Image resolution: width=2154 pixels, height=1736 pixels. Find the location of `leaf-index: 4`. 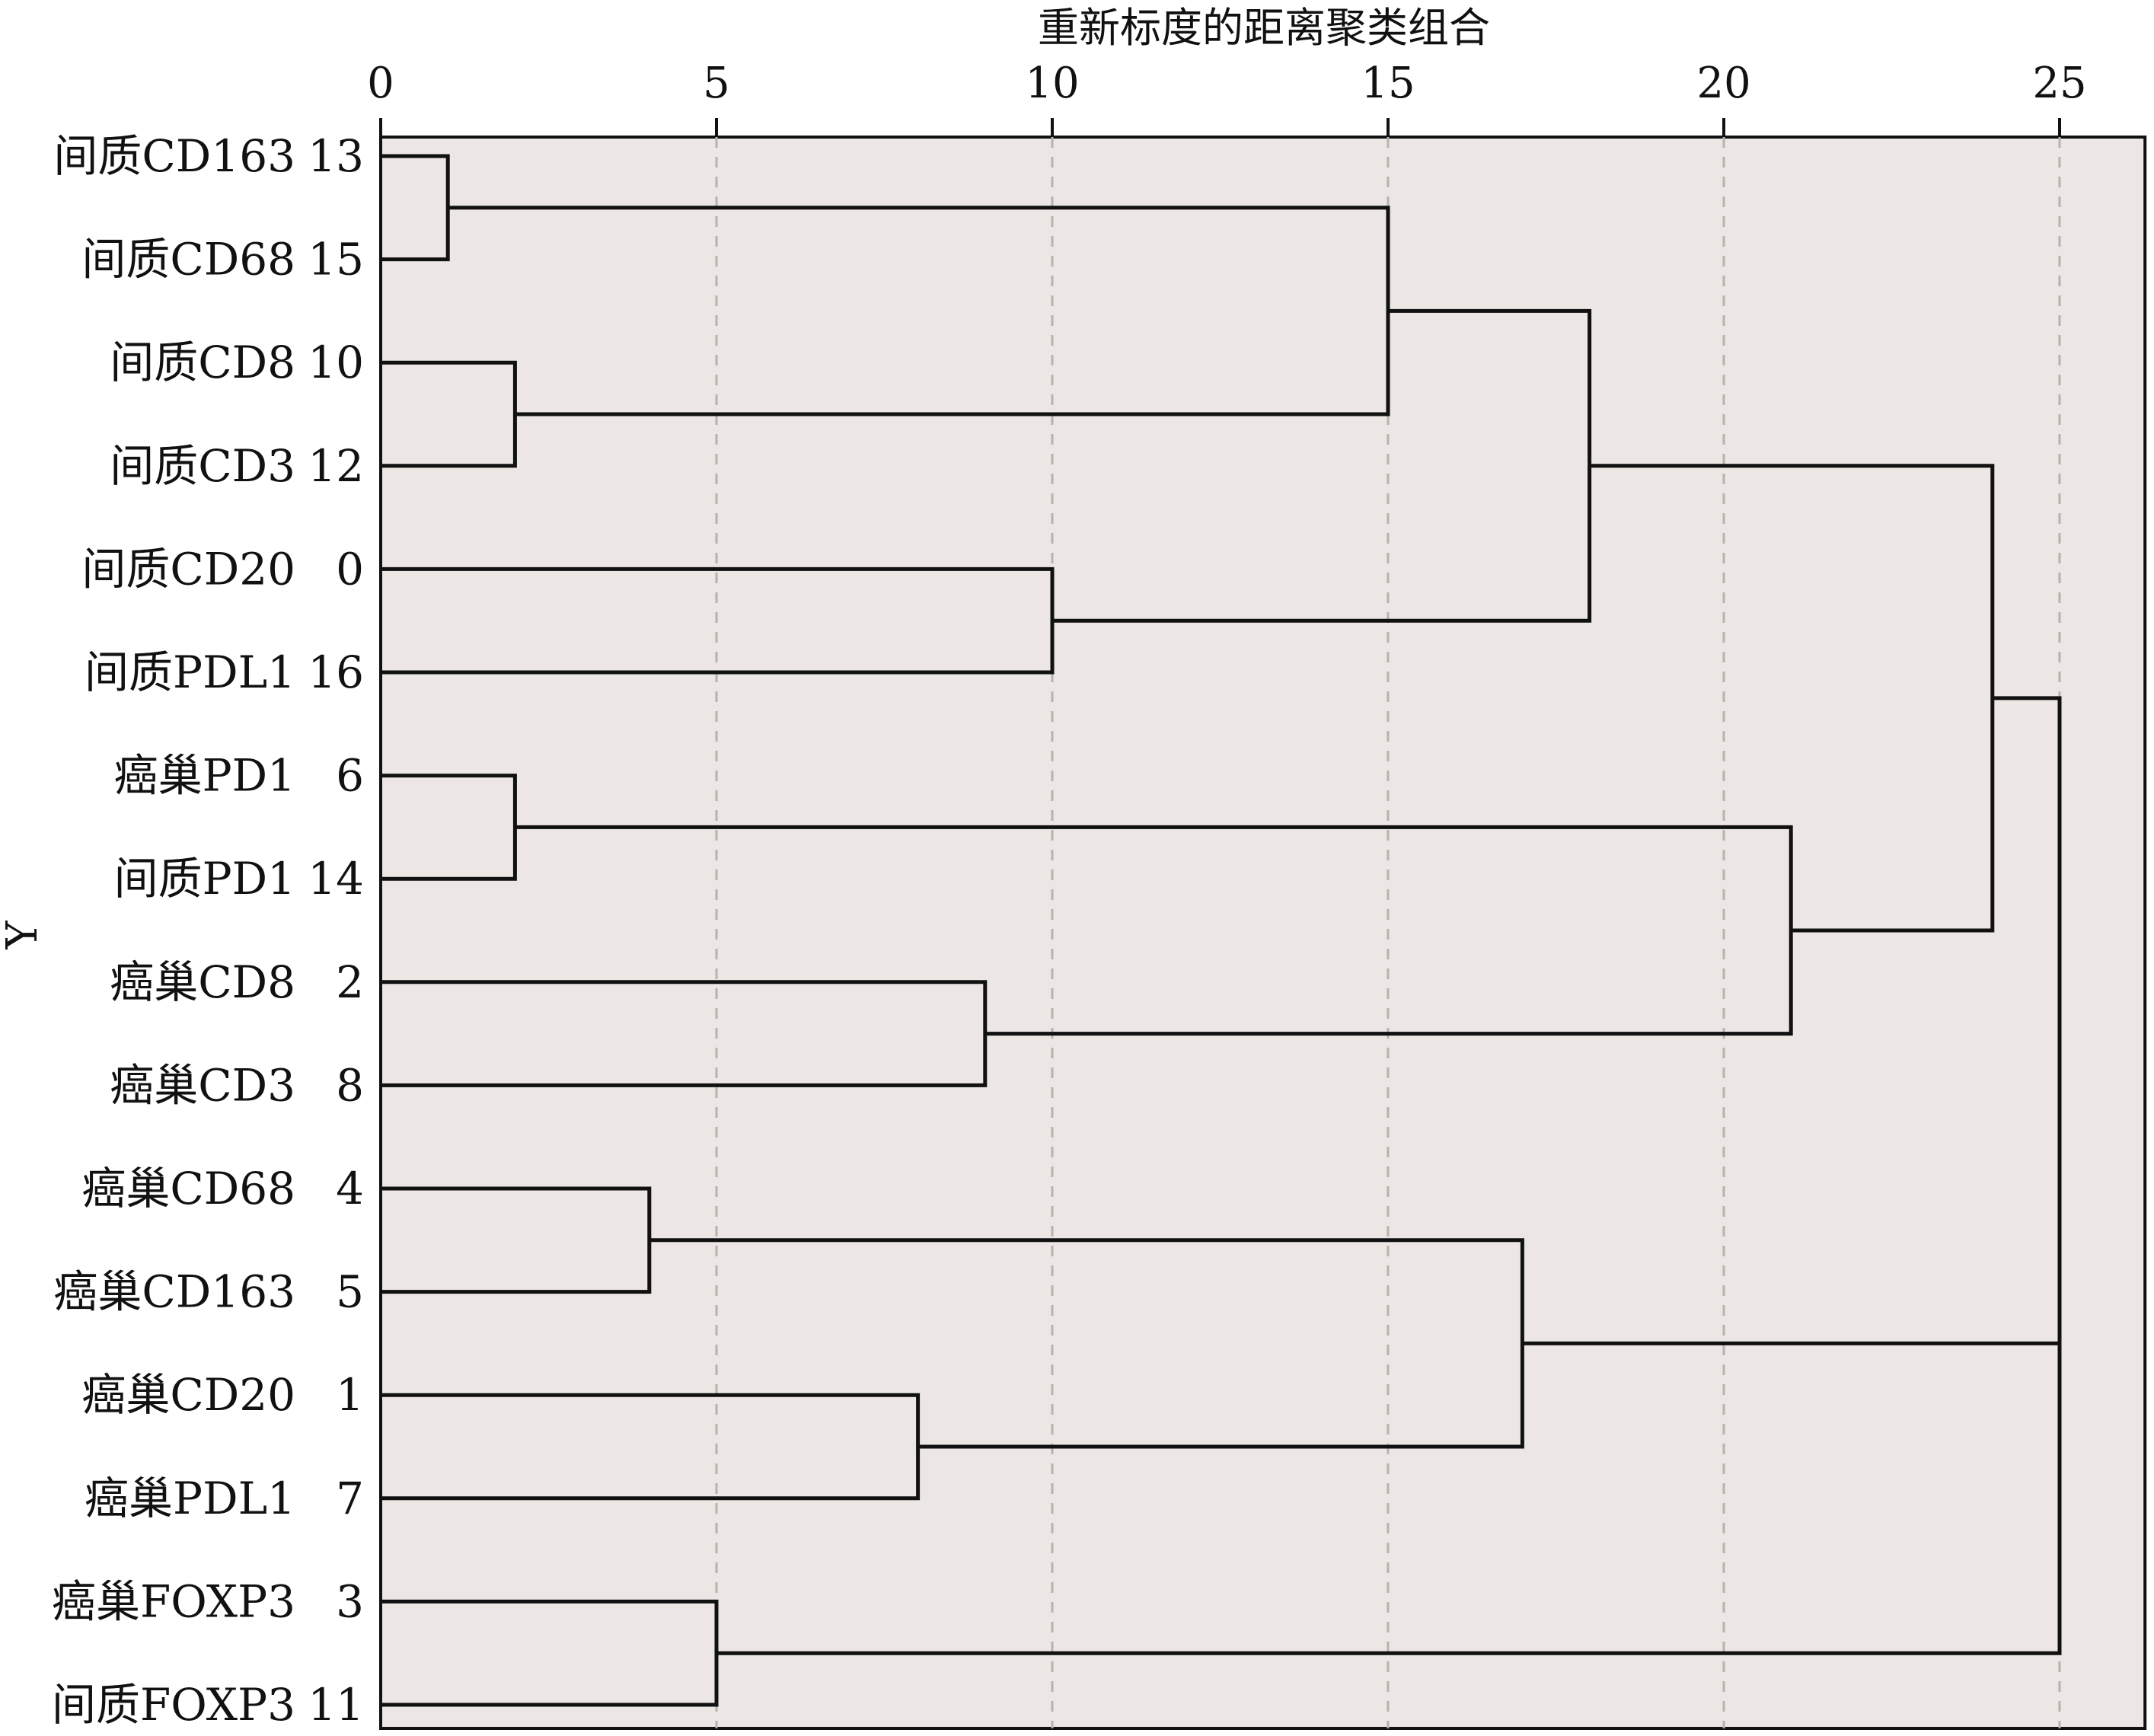

leaf-index: 4 is located at coordinates (350, 1188).